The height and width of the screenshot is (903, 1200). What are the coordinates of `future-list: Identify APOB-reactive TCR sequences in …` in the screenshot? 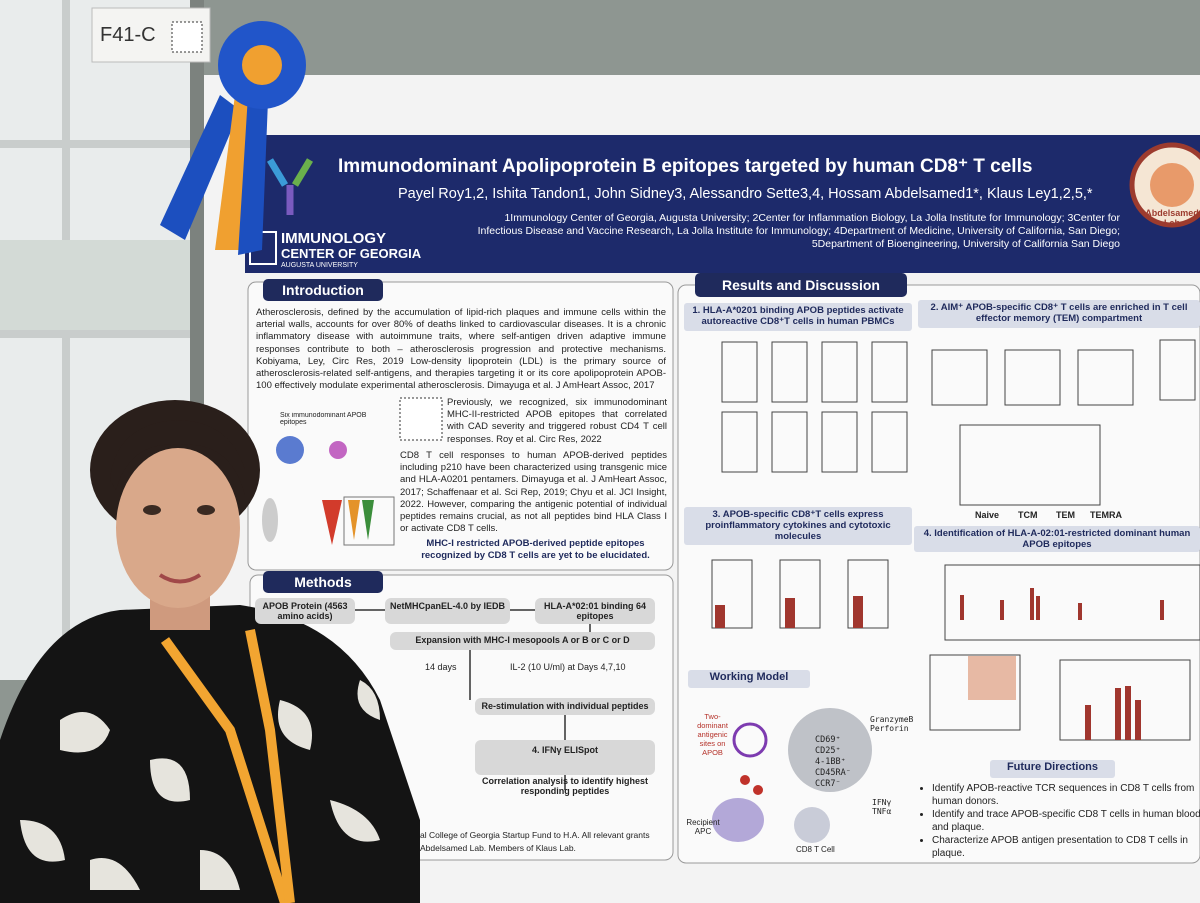 It's located at (1059, 821).